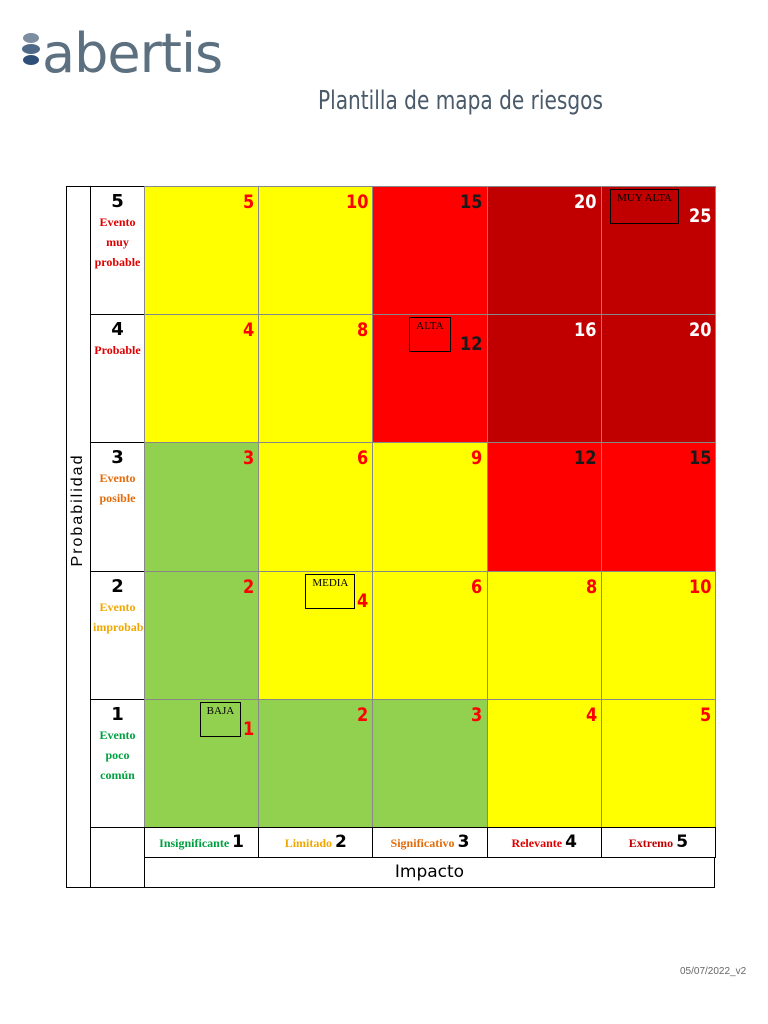 The height and width of the screenshot is (1024, 768). I want to click on risk-value: 25, so click(699, 216).